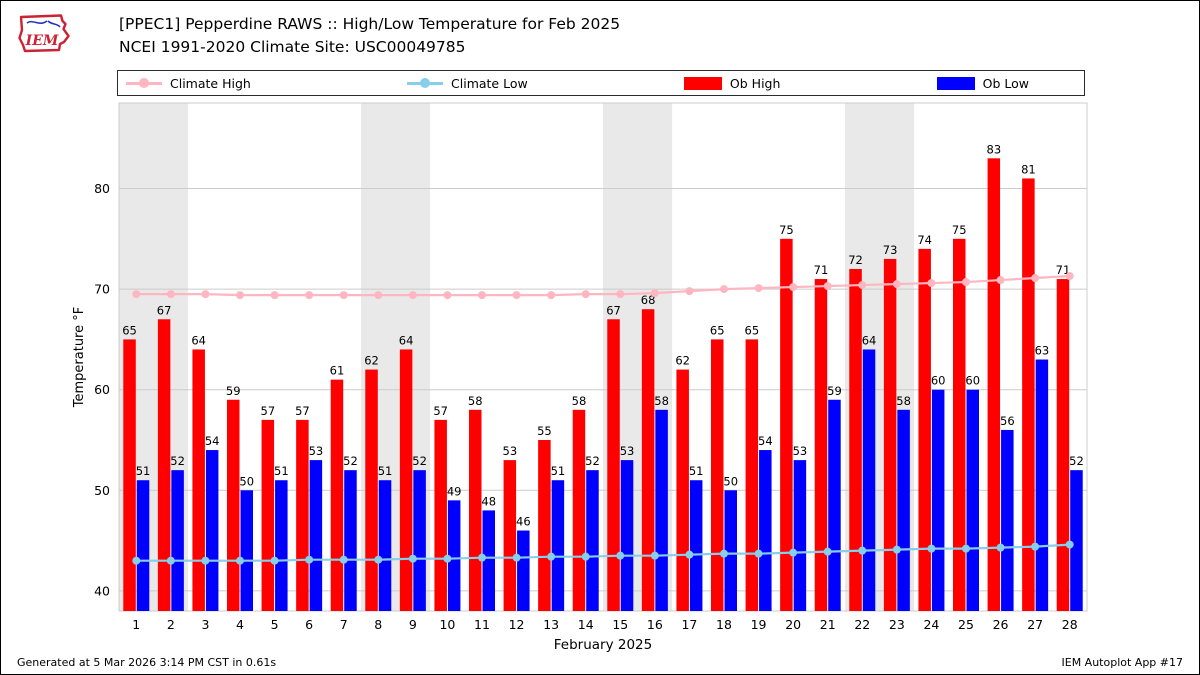  What do you see at coordinates (246, 481) in the screenshot?
I see `ob-low-value-label: 50` at bounding box center [246, 481].